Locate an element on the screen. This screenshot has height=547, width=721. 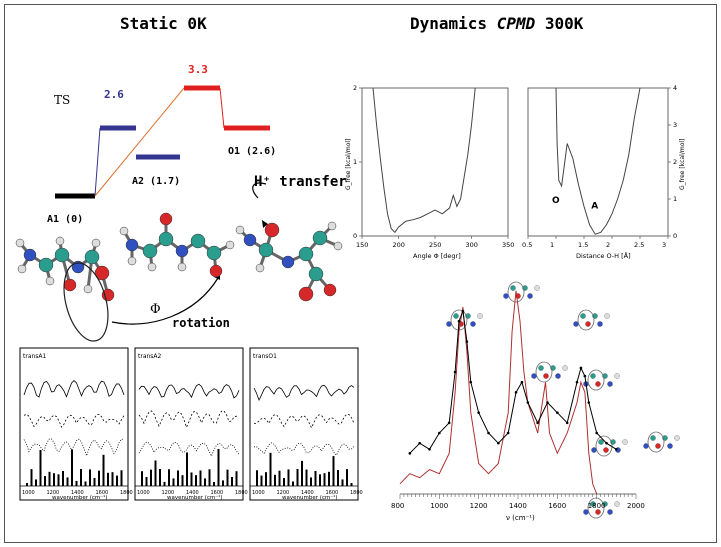
molecule-a2 is located at coordinates (177, 245).